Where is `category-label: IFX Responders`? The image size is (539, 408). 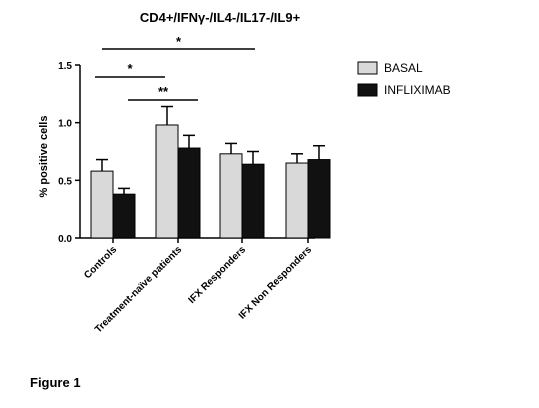 category-label: IFX Responders is located at coordinates (218, 275).